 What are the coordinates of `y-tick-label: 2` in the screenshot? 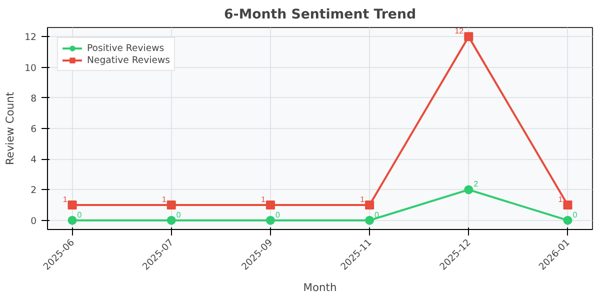 It's located at (33, 190).